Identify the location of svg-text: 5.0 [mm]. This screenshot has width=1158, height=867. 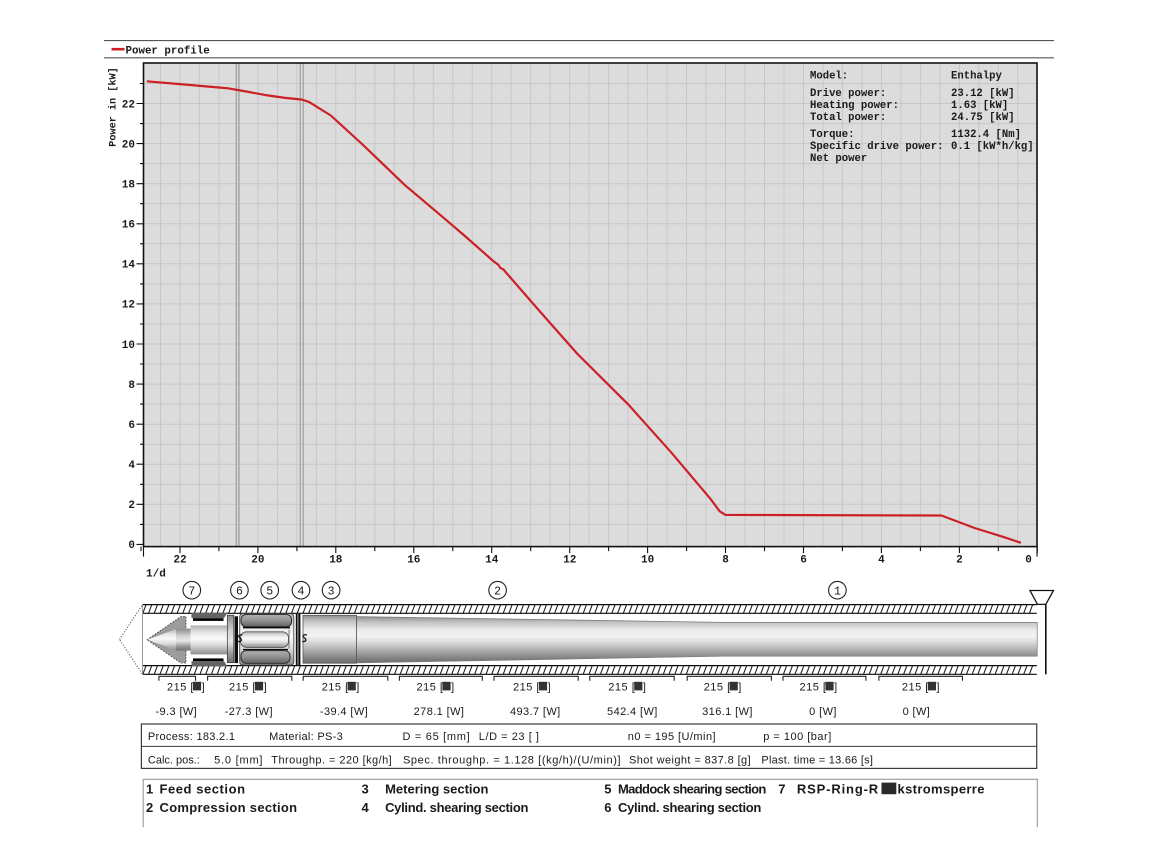
(238, 761).